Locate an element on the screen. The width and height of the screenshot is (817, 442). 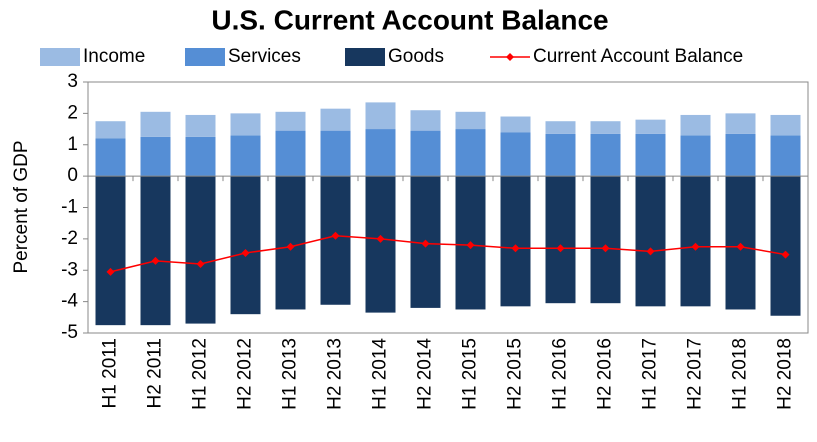
chart-title: U.S. Current Account Balance is located at coordinates (409, 19).